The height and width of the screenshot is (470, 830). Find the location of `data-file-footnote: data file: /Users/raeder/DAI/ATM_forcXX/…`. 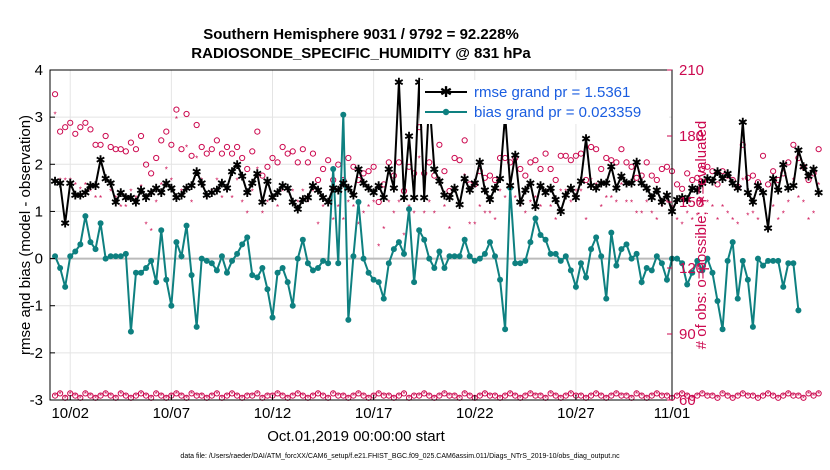

data-file-footnote: data file: /Users/raeder/DAI/ATM_forcXX/… is located at coordinates (400, 456).